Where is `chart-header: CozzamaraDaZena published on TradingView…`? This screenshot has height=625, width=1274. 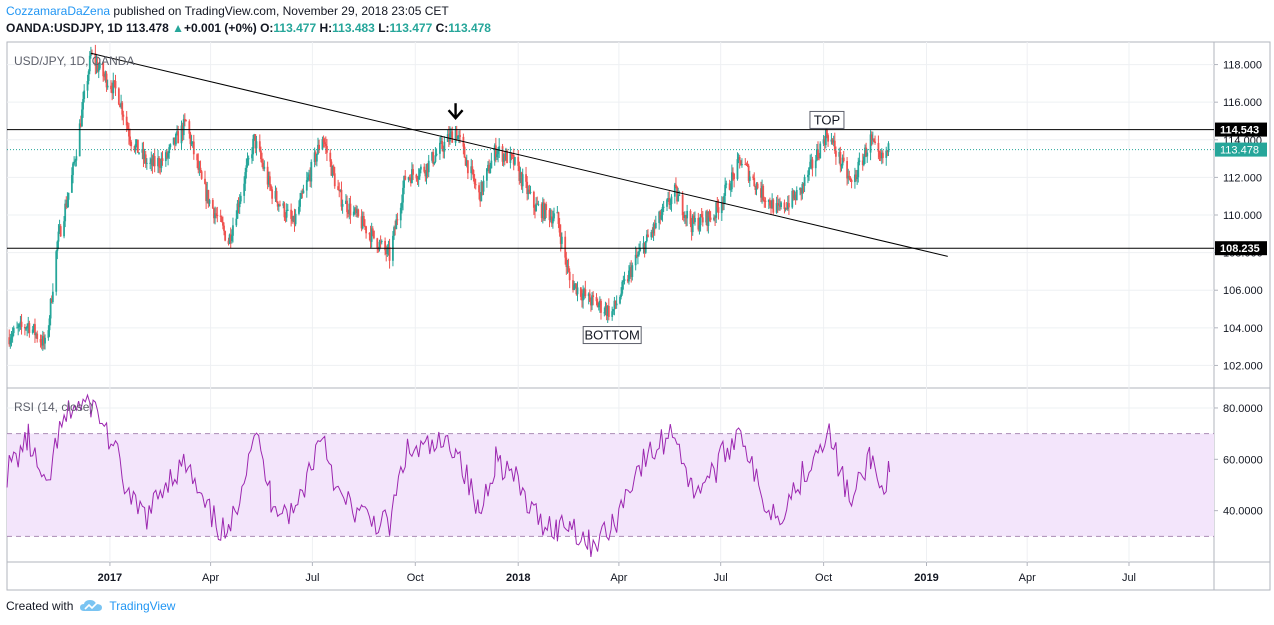 chart-header: CozzamaraDaZena published on TradingView… is located at coordinates (248, 20).